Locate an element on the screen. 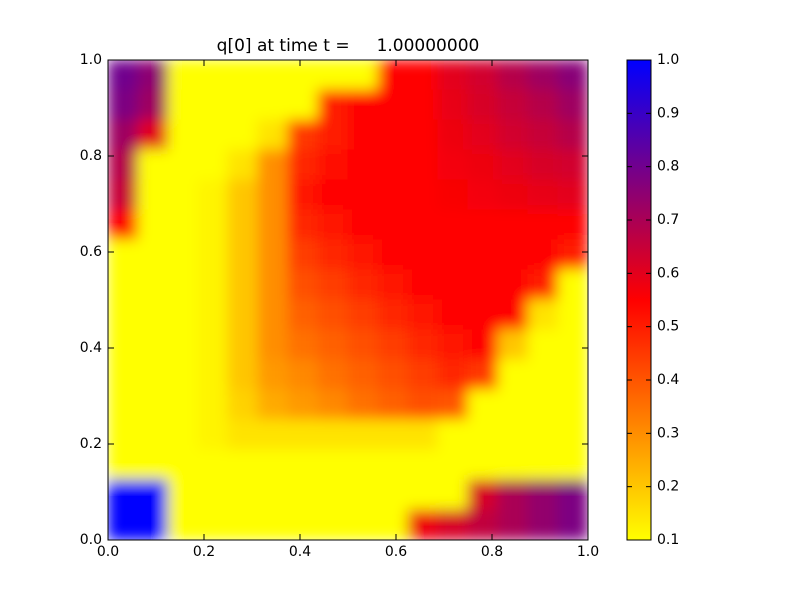  colorbar is located at coordinates (639, 300).